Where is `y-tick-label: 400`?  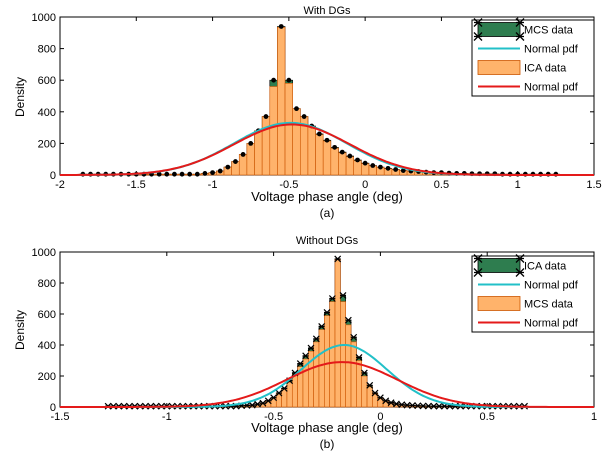
y-tick-label: 400 is located at coordinates (47, 113).